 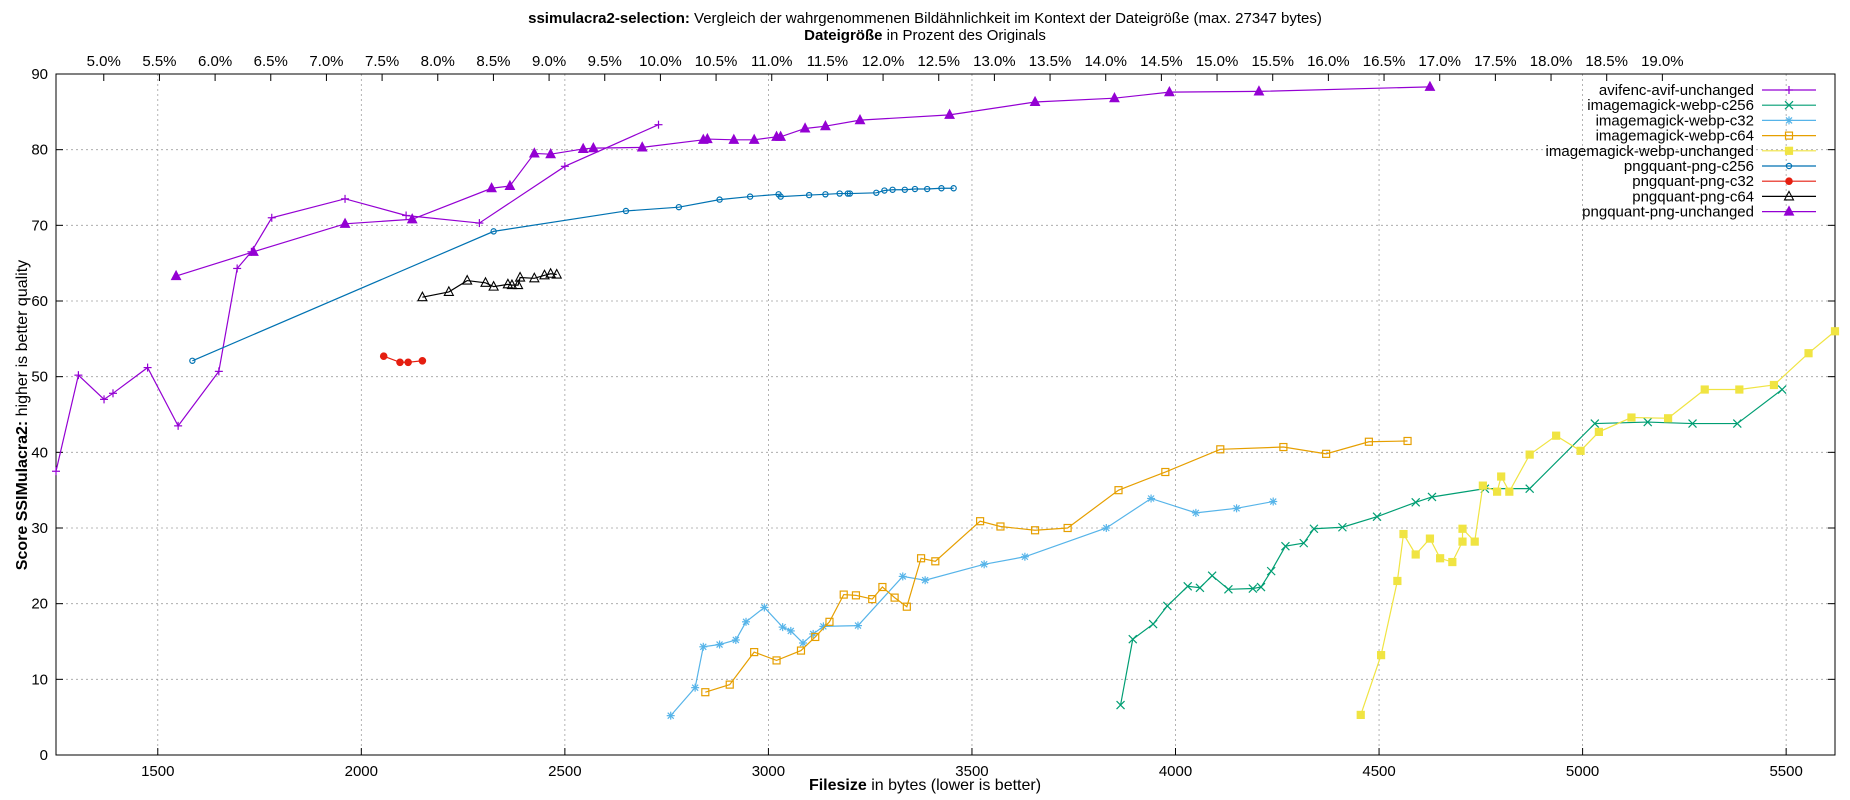 I want to click on x2-tick-label: 19.0%, so click(x=1662, y=61).